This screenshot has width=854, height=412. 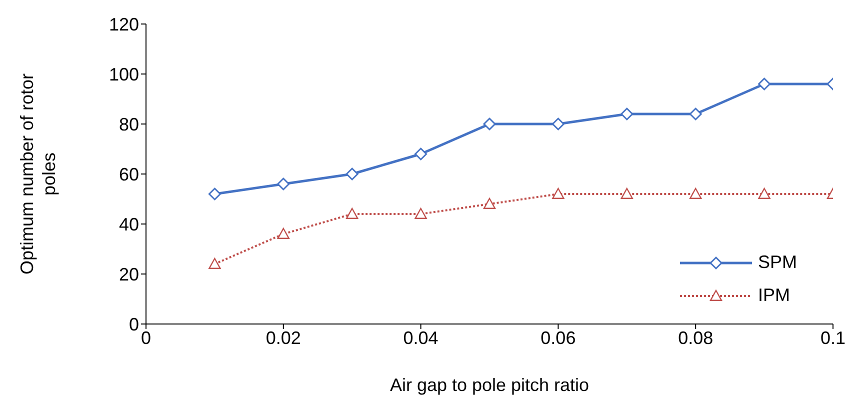 What do you see at coordinates (128, 174) in the screenshot?
I see `y-tick-label: 60` at bounding box center [128, 174].